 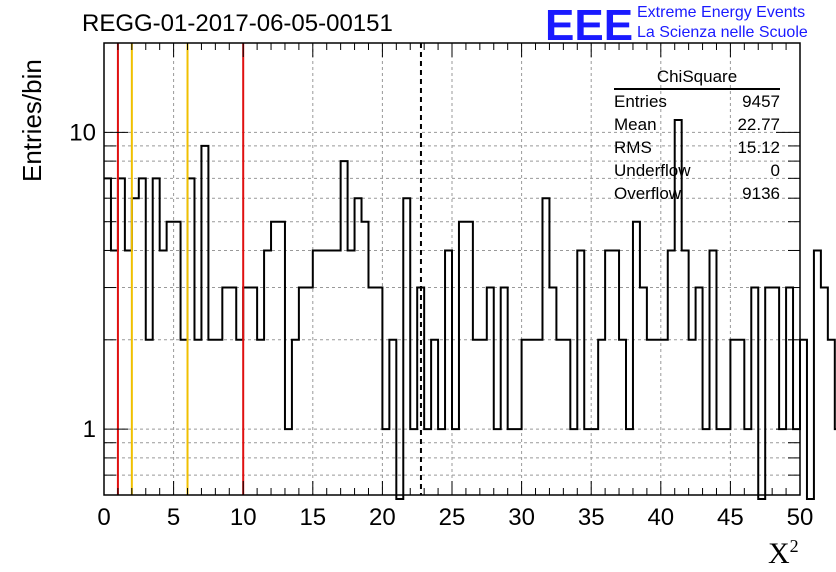 What do you see at coordinates (775, 170) in the screenshot?
I see `stats-value: 0` at bounding box center [775, 170].